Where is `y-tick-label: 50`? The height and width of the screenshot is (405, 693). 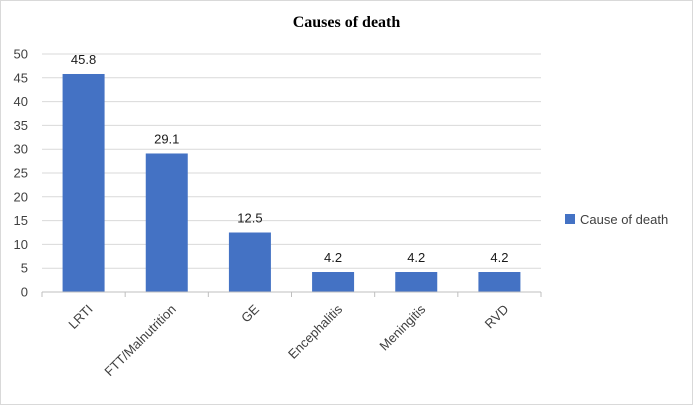
y-tick-label: 50 is located at coordinates (21, 54).